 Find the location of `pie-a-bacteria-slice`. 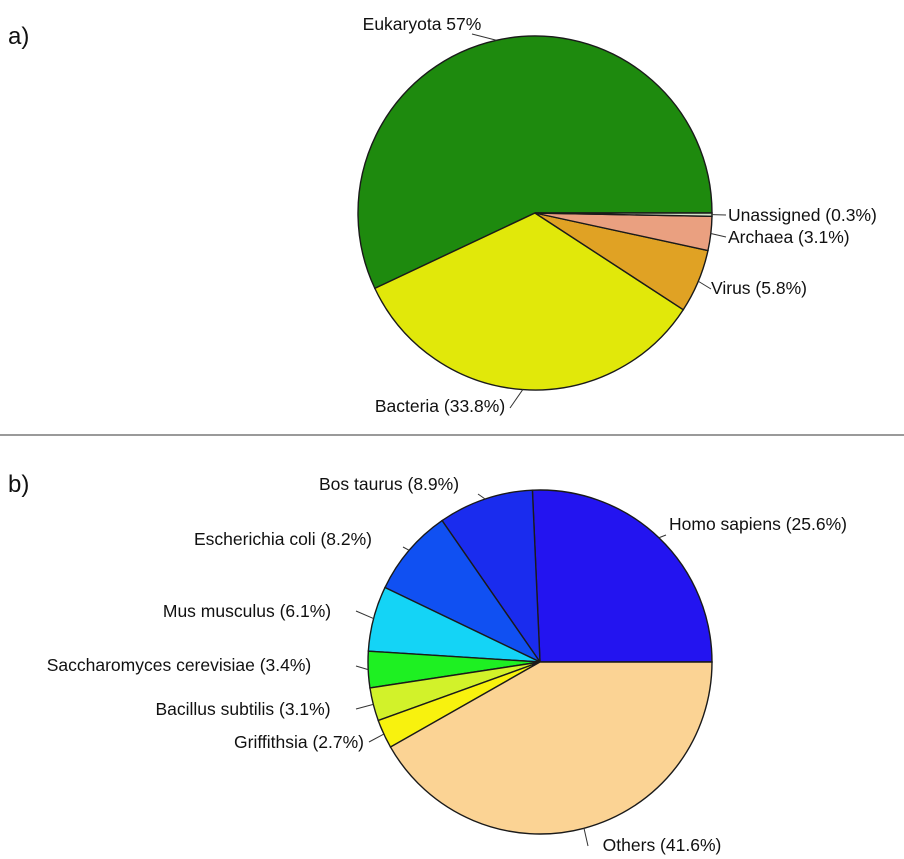

pie-a-bacteria-slice is located at coordinates (529, 301).